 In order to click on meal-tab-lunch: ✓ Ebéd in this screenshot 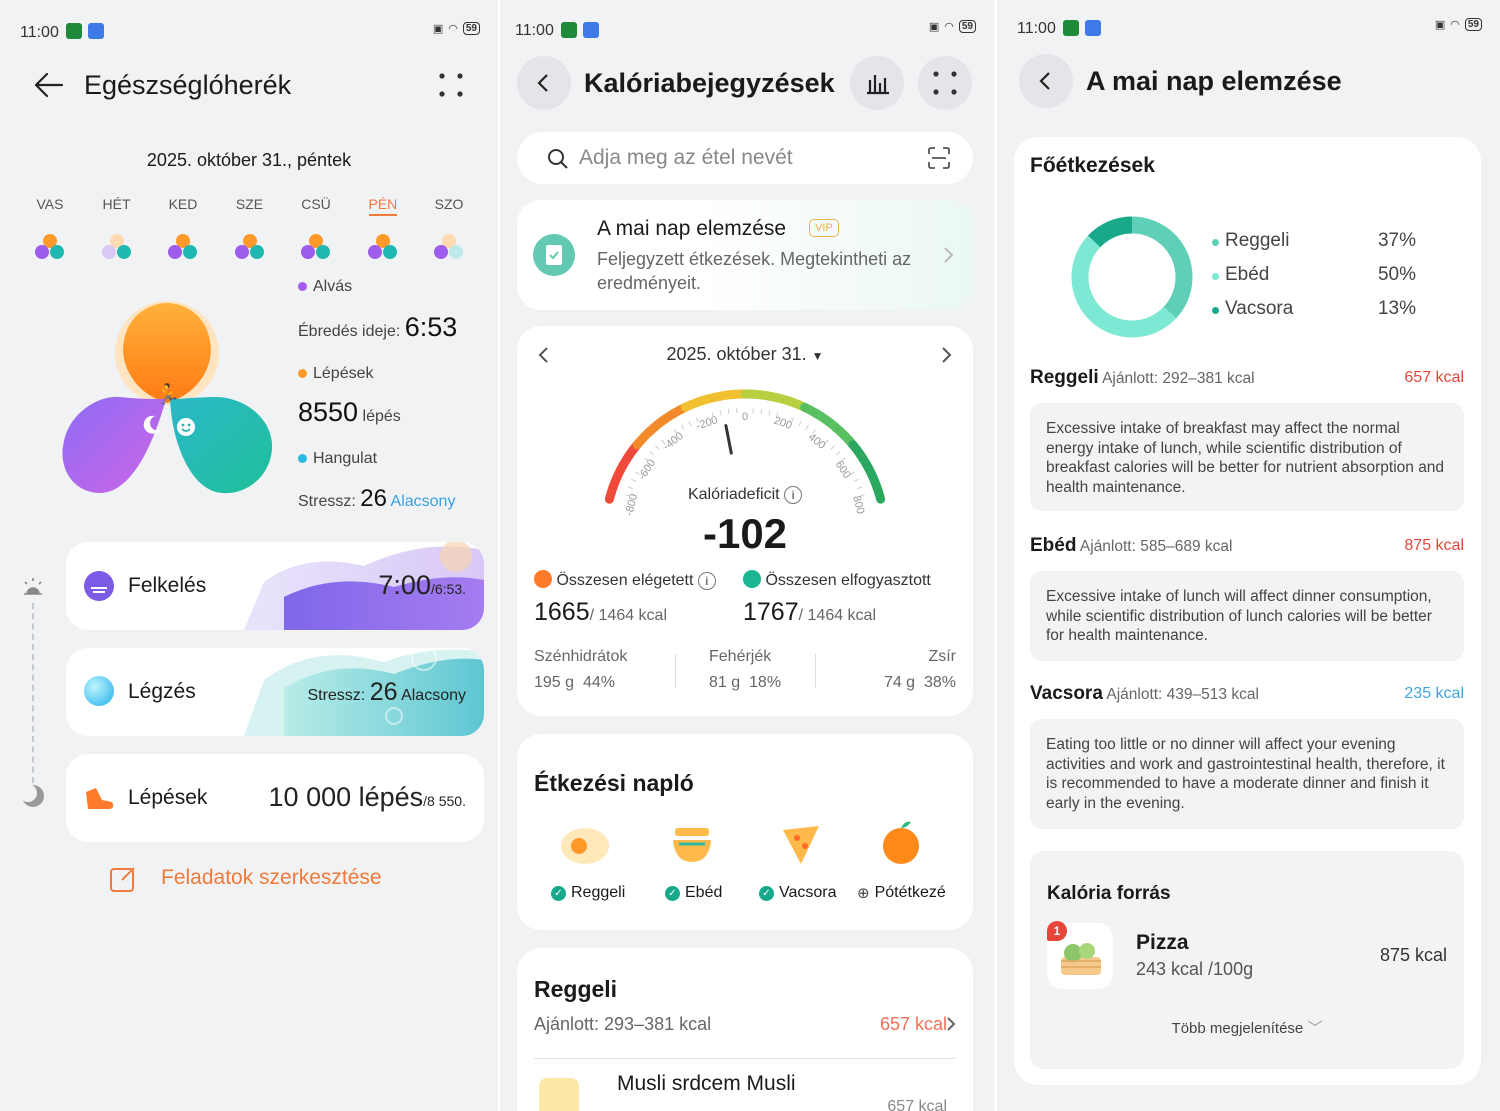, I will do `click(693, 893)`.